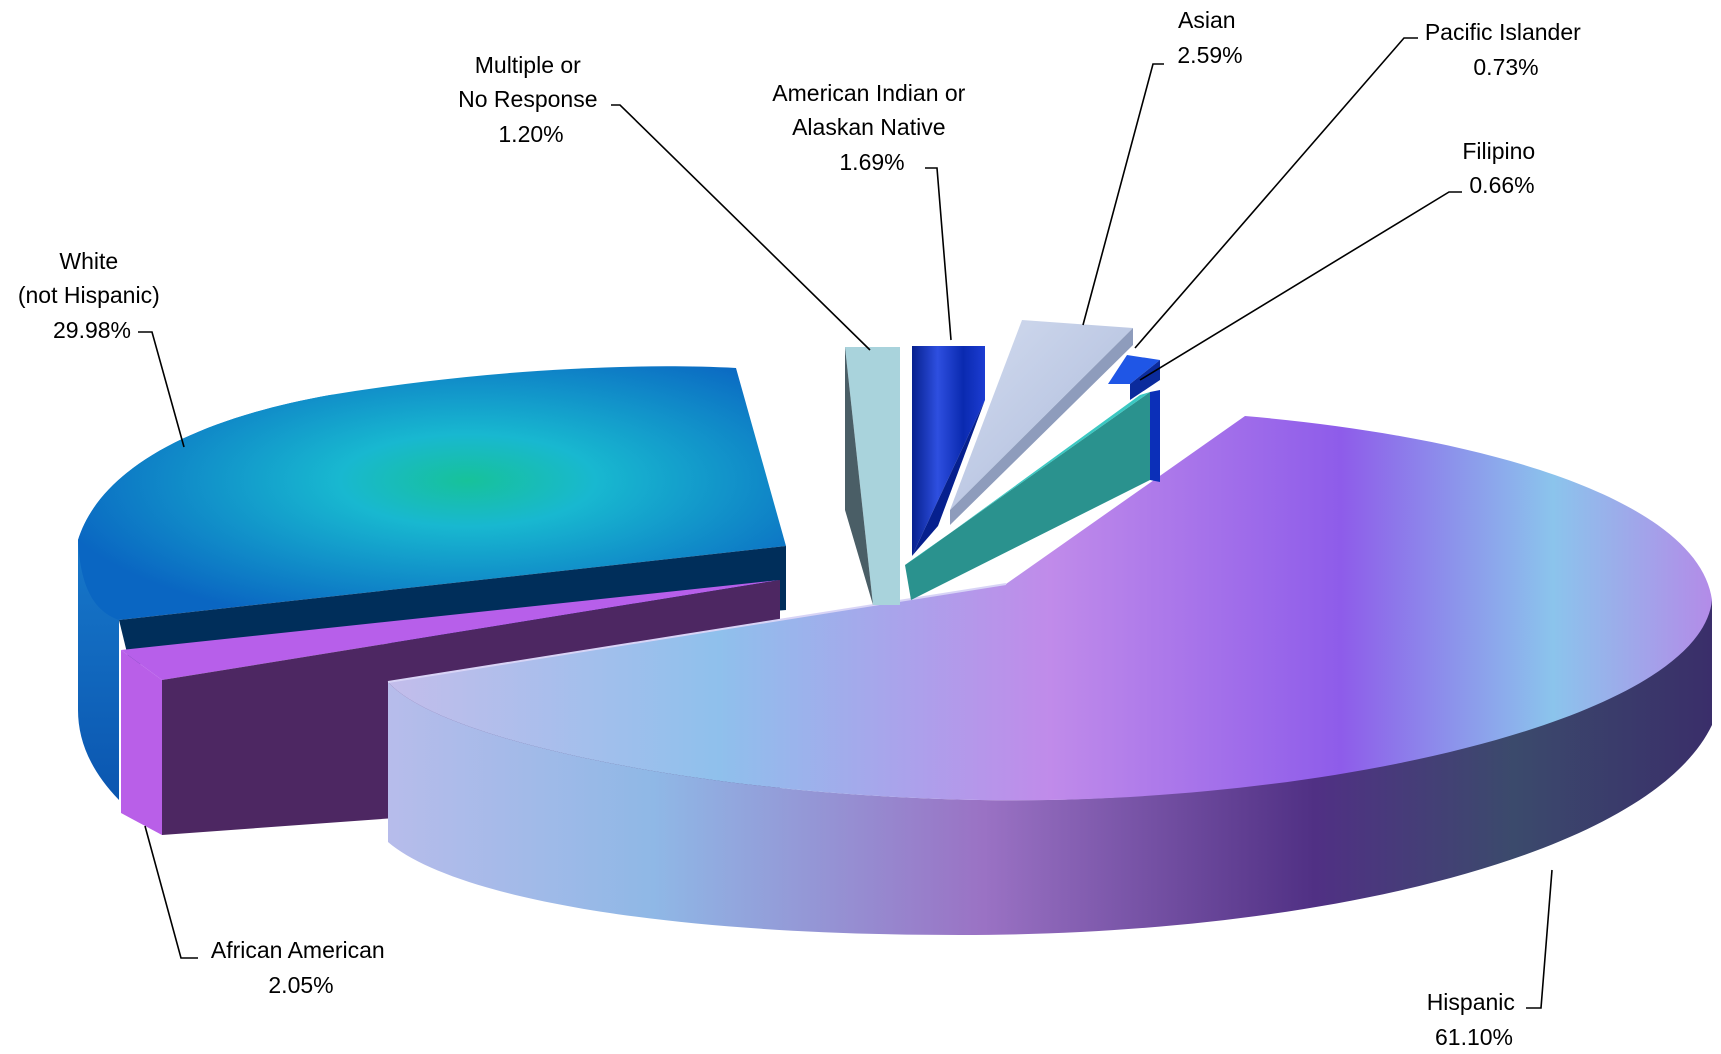  What do you see at coordinates (161, 389) in the screenshot?
I see `leader-line-white` at bounding box center [161, 389].